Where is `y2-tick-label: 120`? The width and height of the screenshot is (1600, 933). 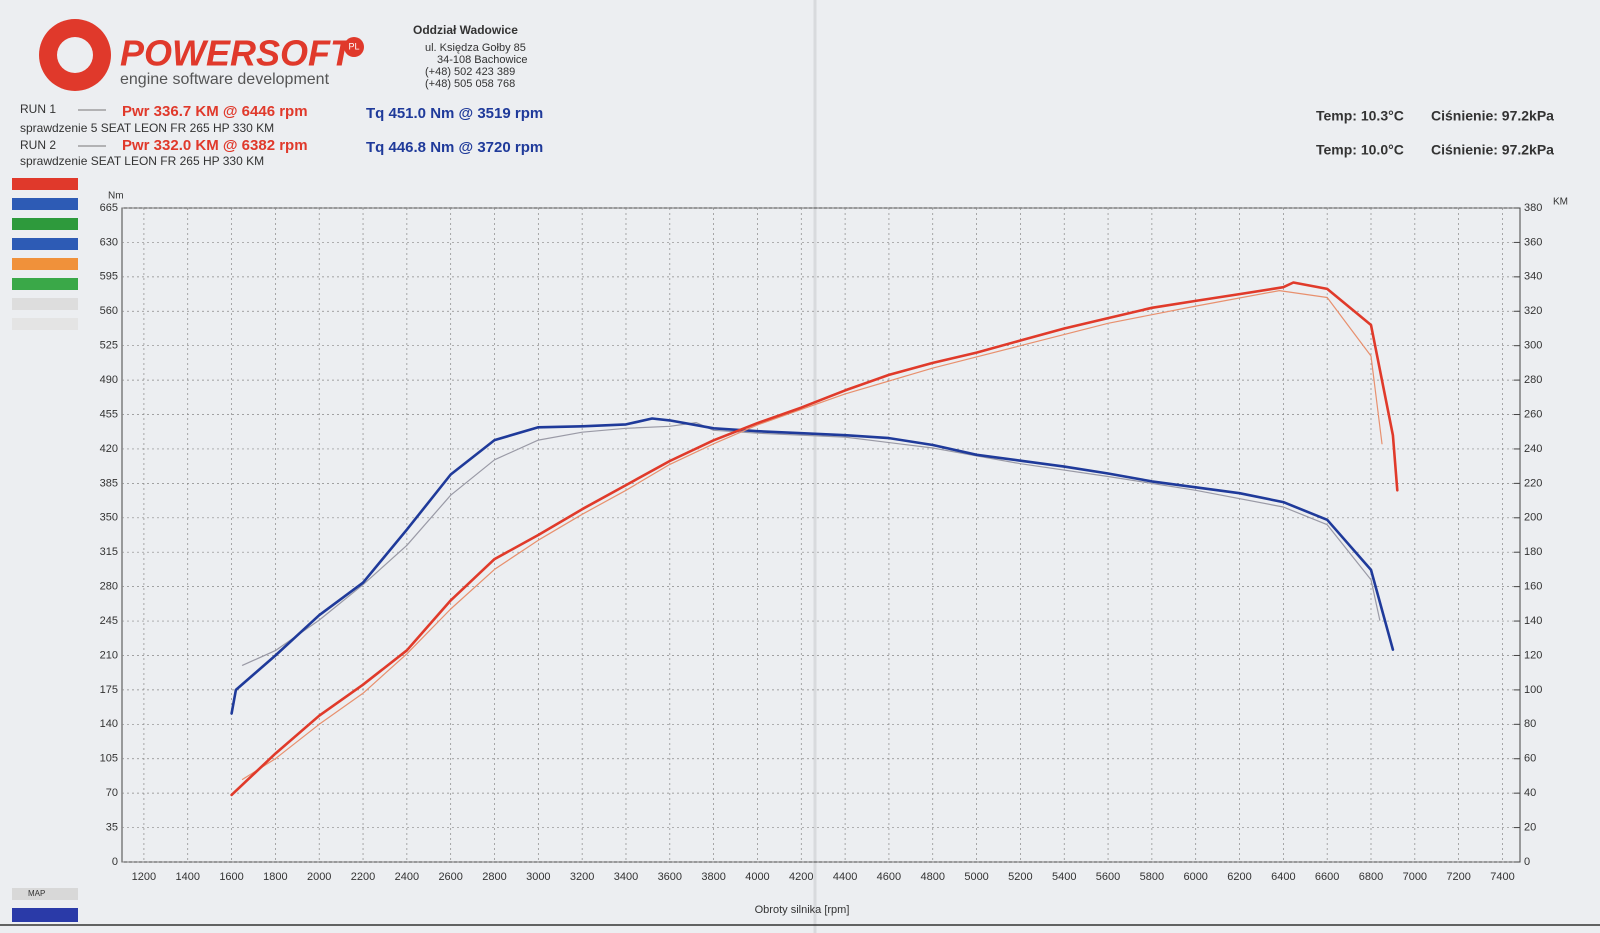 y2-tick-label: 120 is located at coordinates (1533, 655).